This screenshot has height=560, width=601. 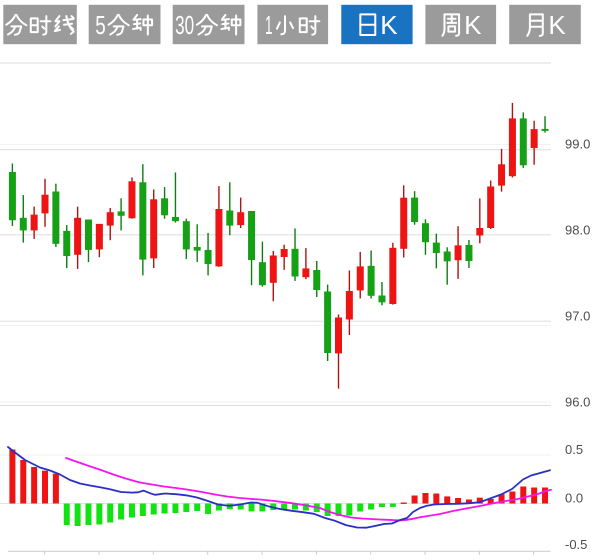 I want to click on svg-text: 5, so click(x=100, y=25).